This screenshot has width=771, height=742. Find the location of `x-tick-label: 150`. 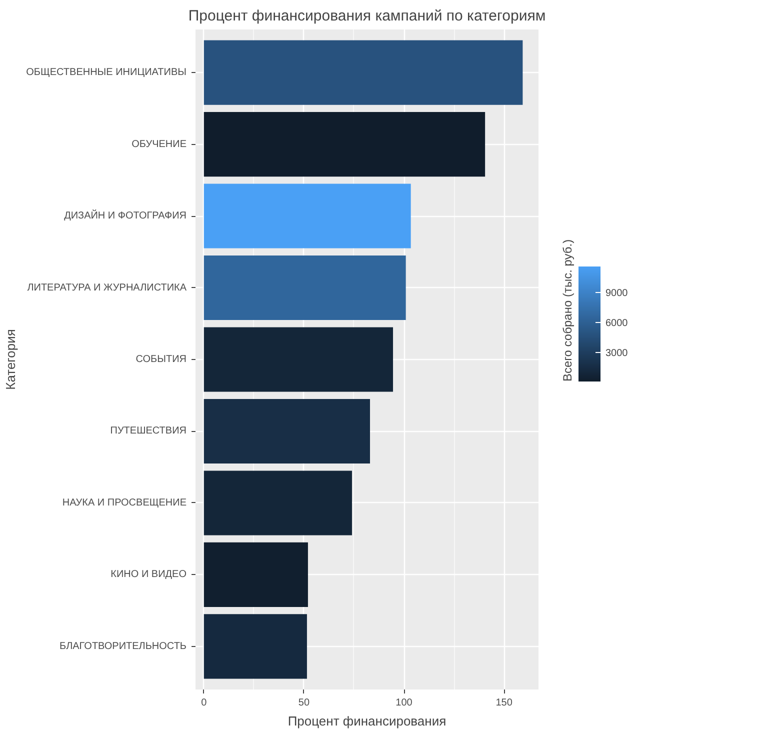

x-tick-label: 150 is located at coordinates (504, 703).